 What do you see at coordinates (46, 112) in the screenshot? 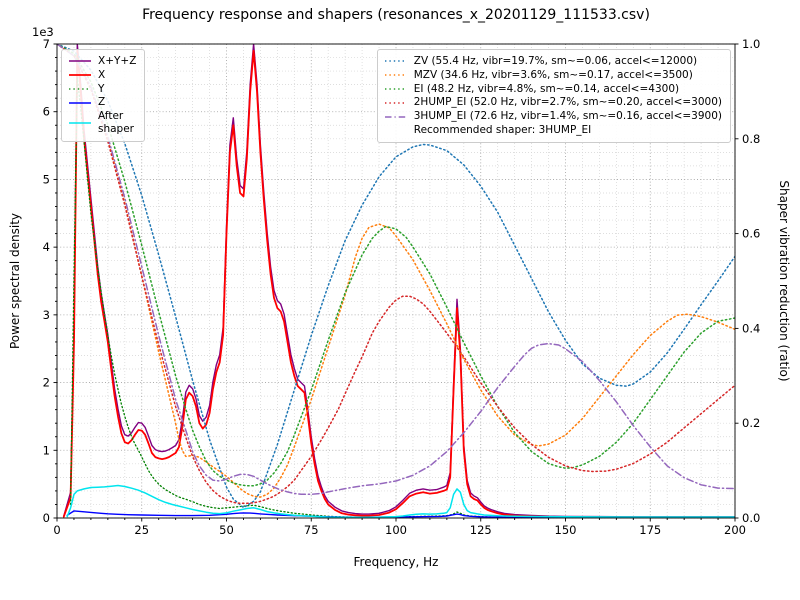
I see `svg-text: 6` at bounding box center [46, 112].